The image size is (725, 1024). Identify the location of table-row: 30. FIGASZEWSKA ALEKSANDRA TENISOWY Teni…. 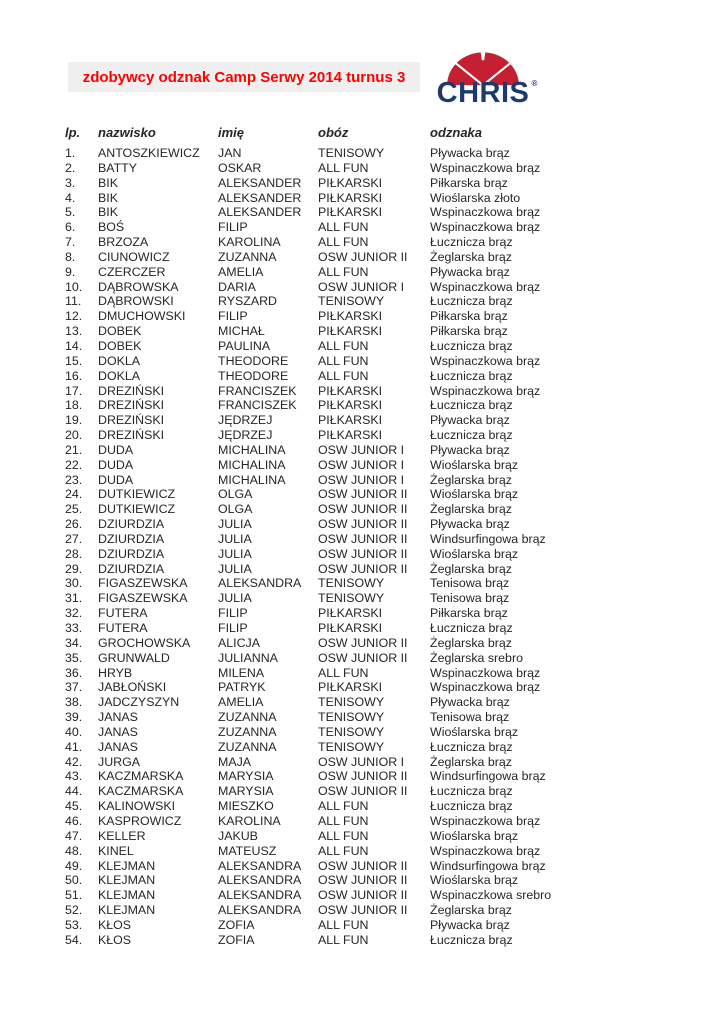
(335, 583).